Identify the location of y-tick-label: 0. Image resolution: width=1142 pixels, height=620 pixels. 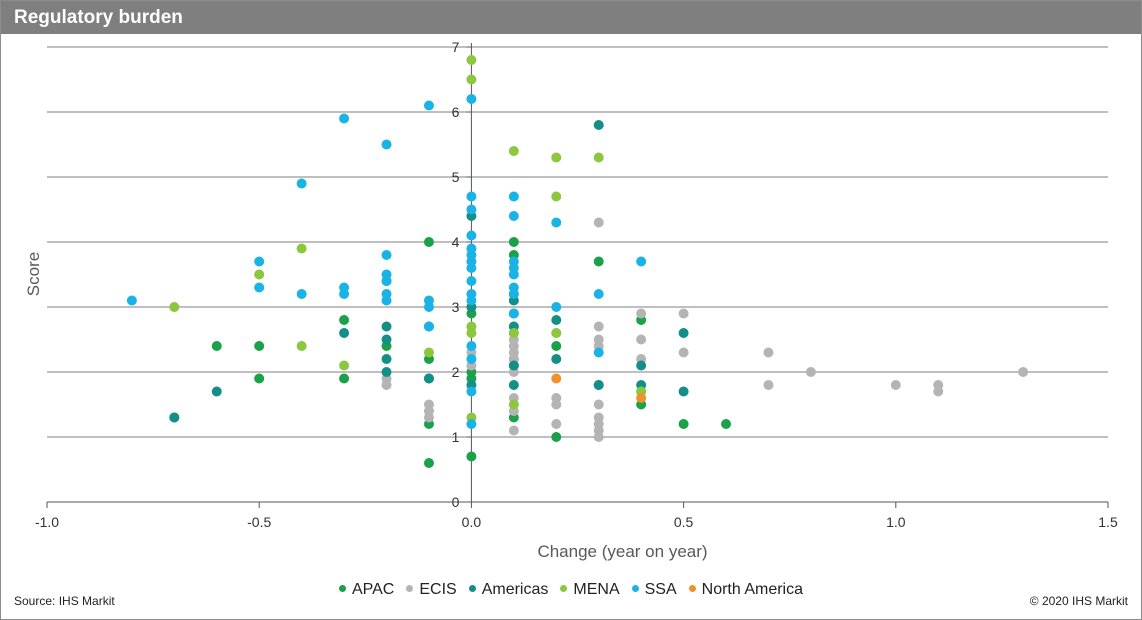
(456, 502).